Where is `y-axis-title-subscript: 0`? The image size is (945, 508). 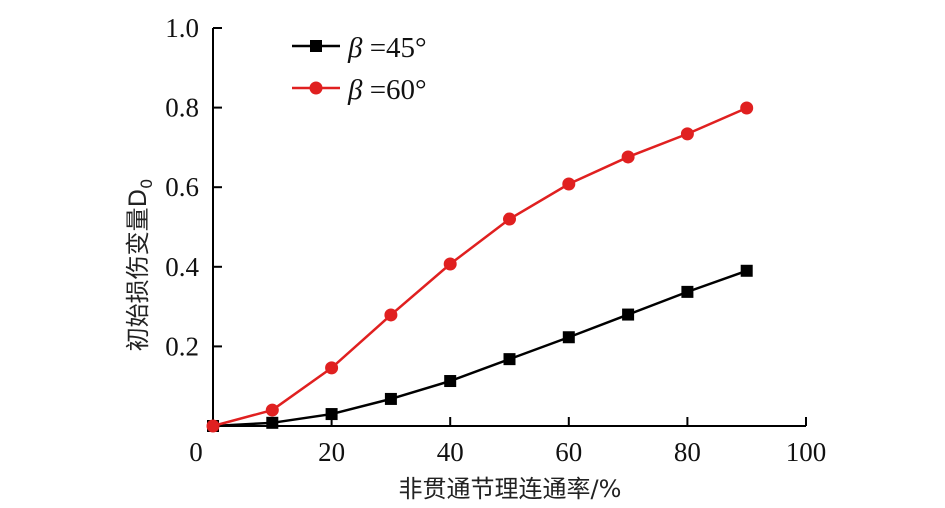 y-axis-title-subscript: 0 is located at coordinates (146, 184).